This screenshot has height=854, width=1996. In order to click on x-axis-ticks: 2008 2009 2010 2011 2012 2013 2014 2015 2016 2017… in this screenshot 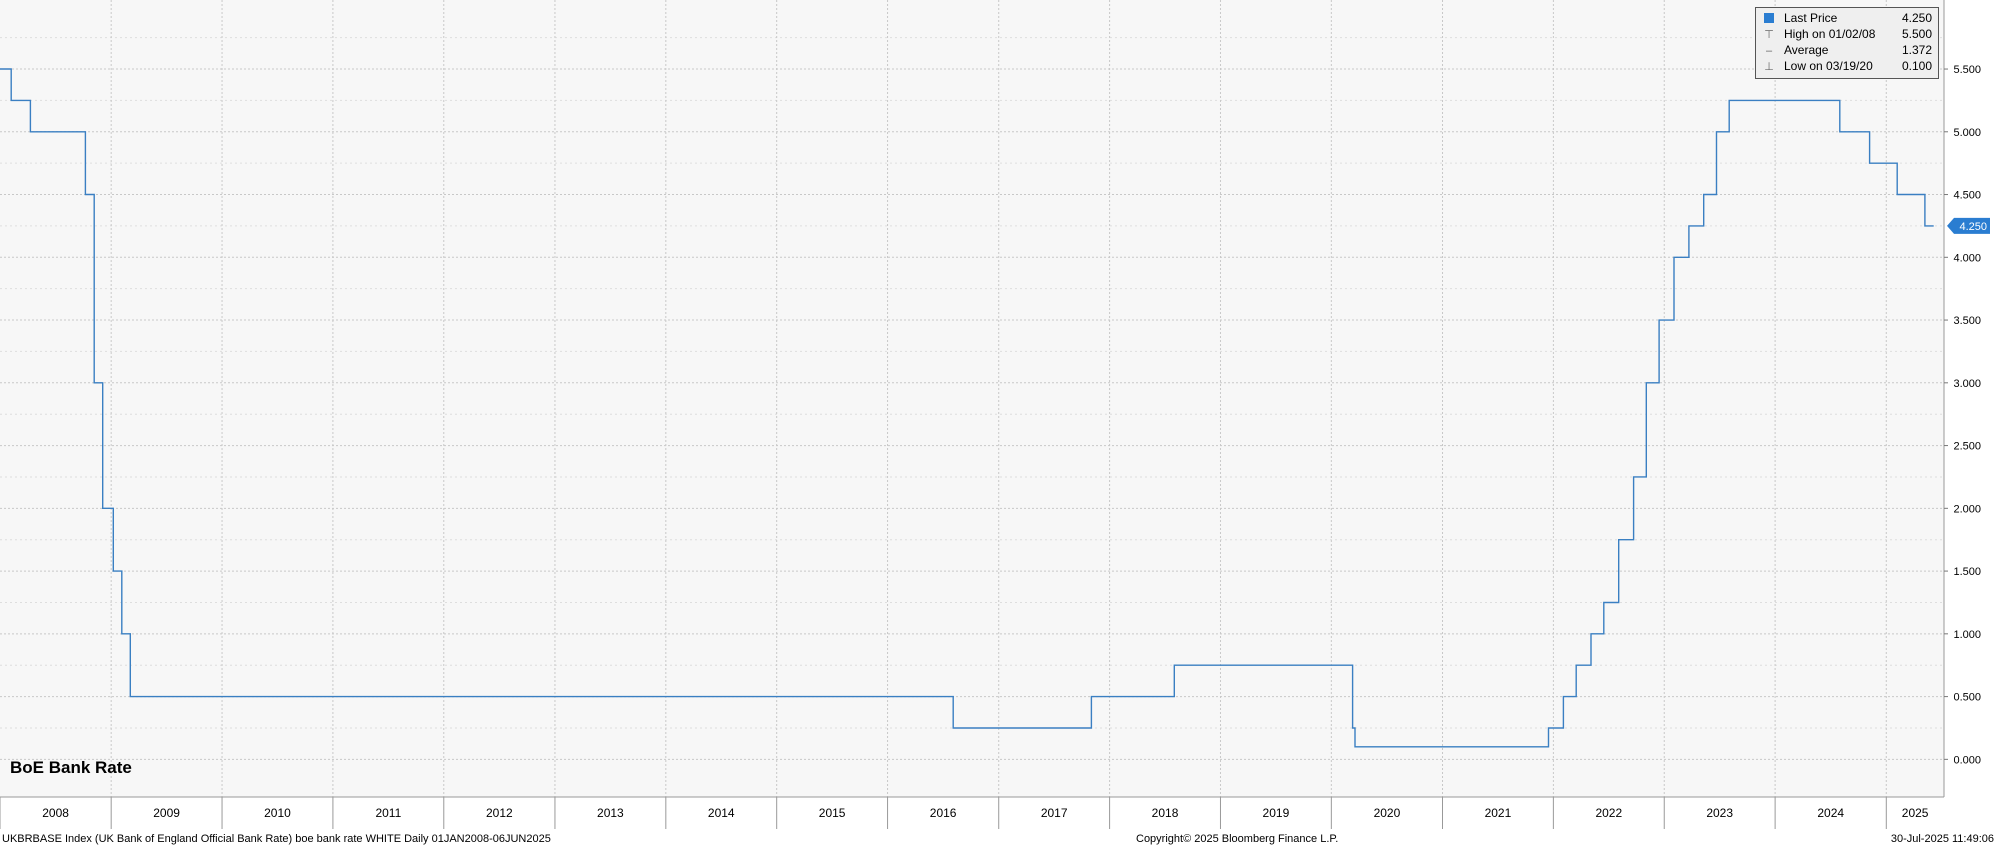, I will do `click(964, 813)`.